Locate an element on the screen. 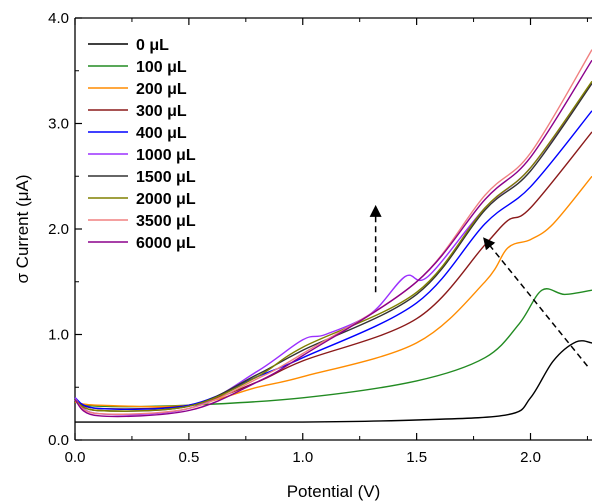 Image resolution: width=592 pixels, height=502 pixels. y-tick-label: 4.0 is located at coordinates (58, 18).